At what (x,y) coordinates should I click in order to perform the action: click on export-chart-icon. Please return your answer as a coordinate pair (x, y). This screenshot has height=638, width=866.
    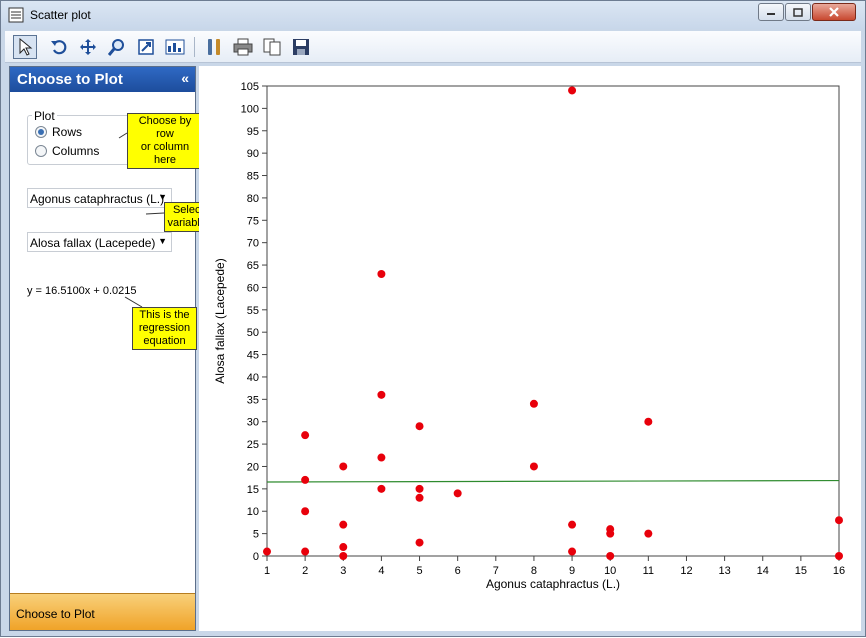
    Looking at the image, I should click on (146, 47).